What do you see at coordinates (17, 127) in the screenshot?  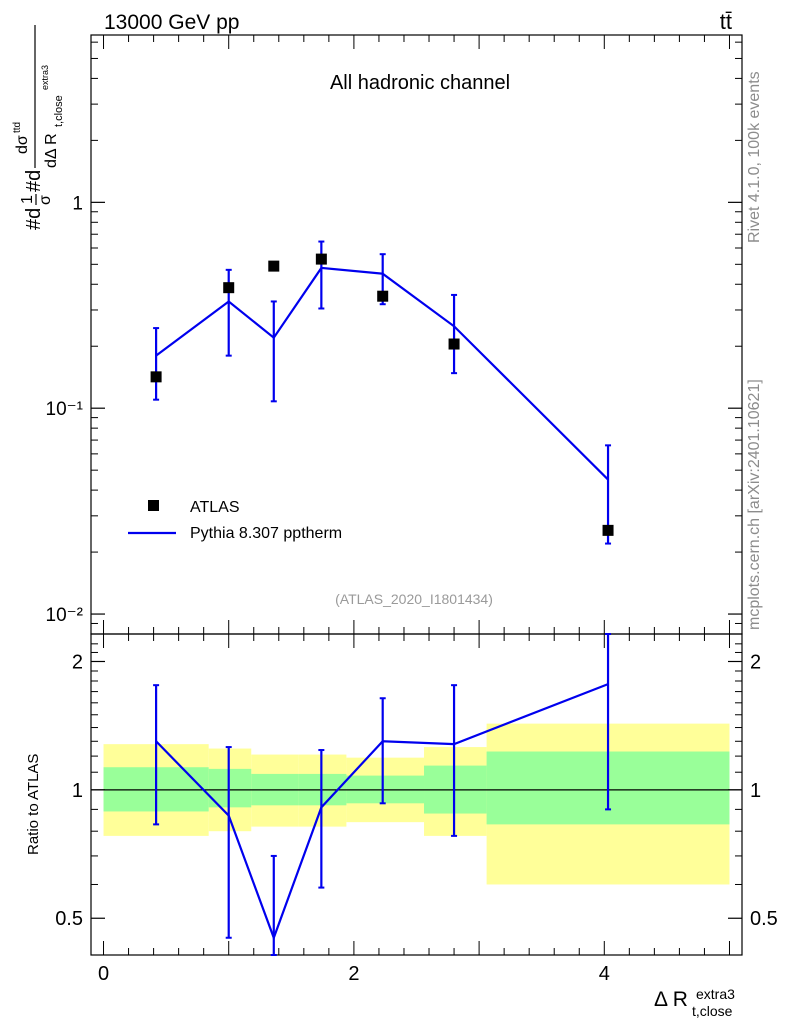 I see `svg-text: ttd` at bounding box center [17, 127].